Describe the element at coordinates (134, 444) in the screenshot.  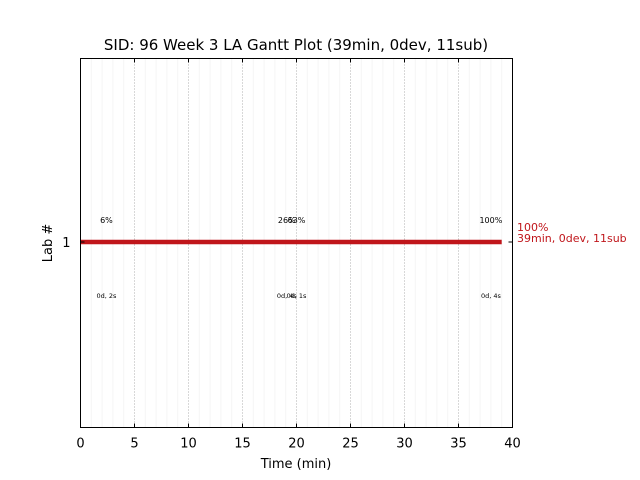
I see `x-tick-label: 5` at that location.